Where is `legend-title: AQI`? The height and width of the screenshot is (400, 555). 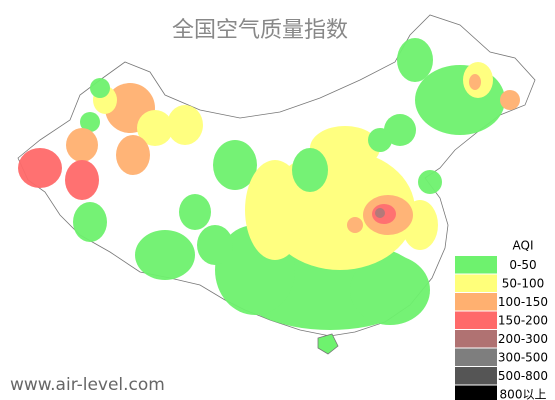
legend-title: AQI is located at coordinates (523, 246).